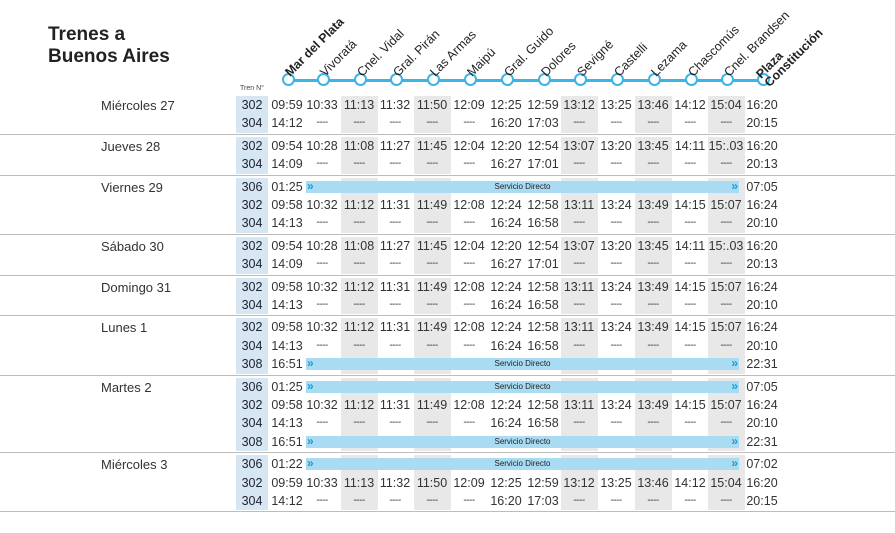 The width and height of the screenshot is (895, 533). I want to click on train-number: 306, so click(252, 386).